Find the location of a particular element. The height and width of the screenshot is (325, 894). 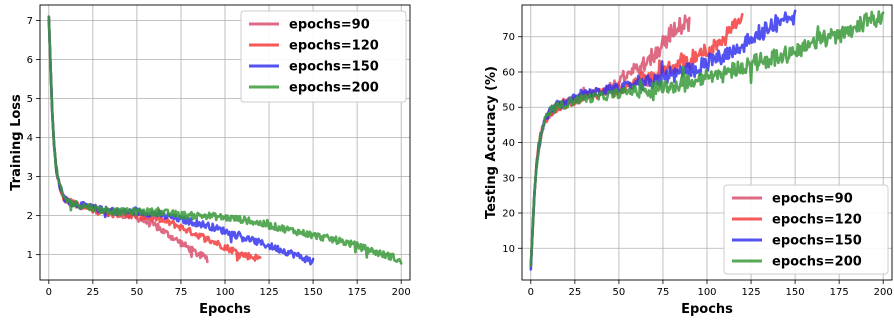

y-tick-label: 50 is located at coordinates (508, 108).